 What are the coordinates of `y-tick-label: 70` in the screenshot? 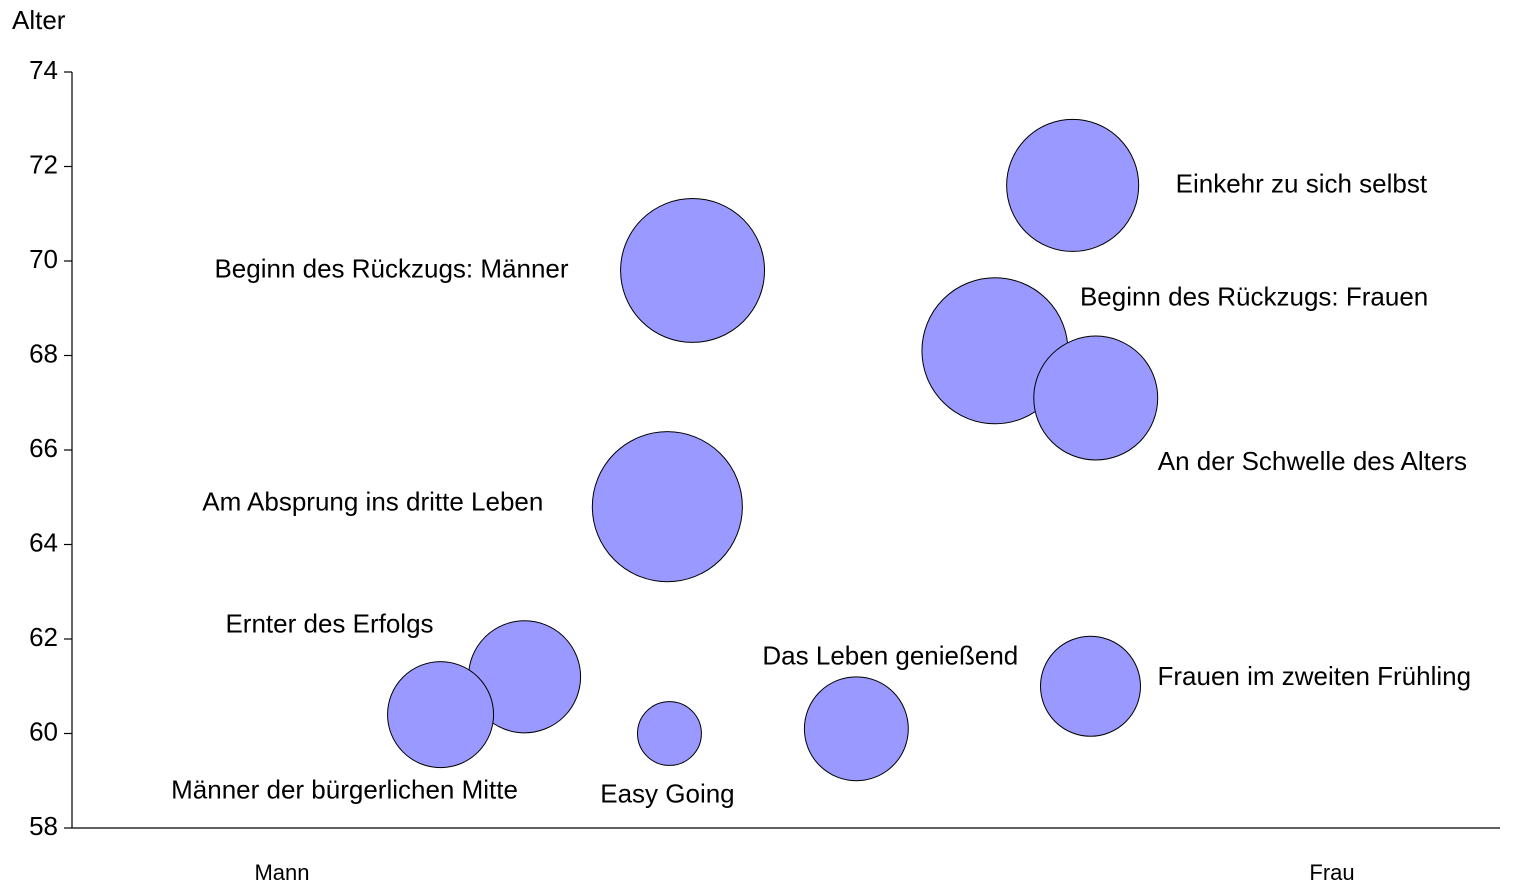 It's located at (43, 259).